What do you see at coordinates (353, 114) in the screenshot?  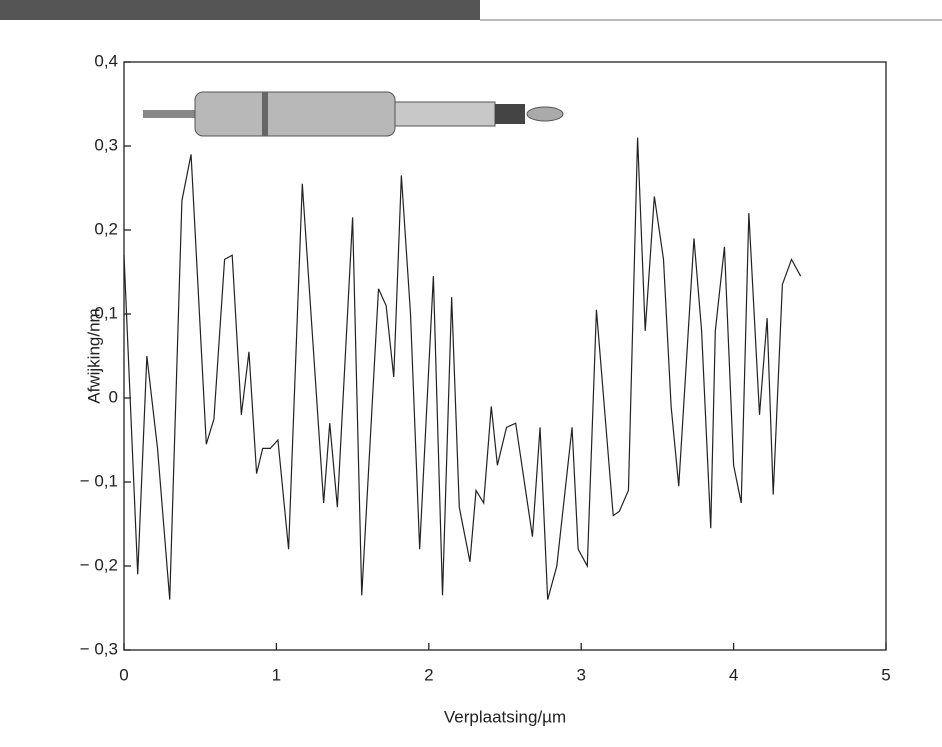 I see `probe-image` at bounding box center [353, 114].